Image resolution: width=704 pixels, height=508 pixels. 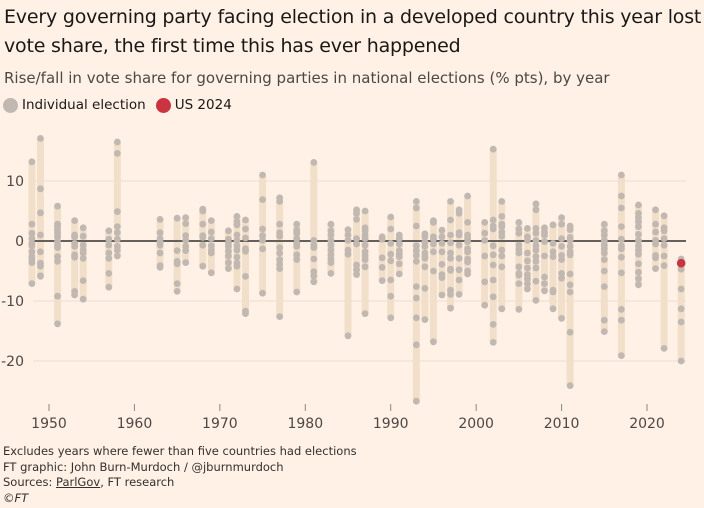 I want to click on sources-link-parlgov: ParlGov, so click(x=78, y=482).